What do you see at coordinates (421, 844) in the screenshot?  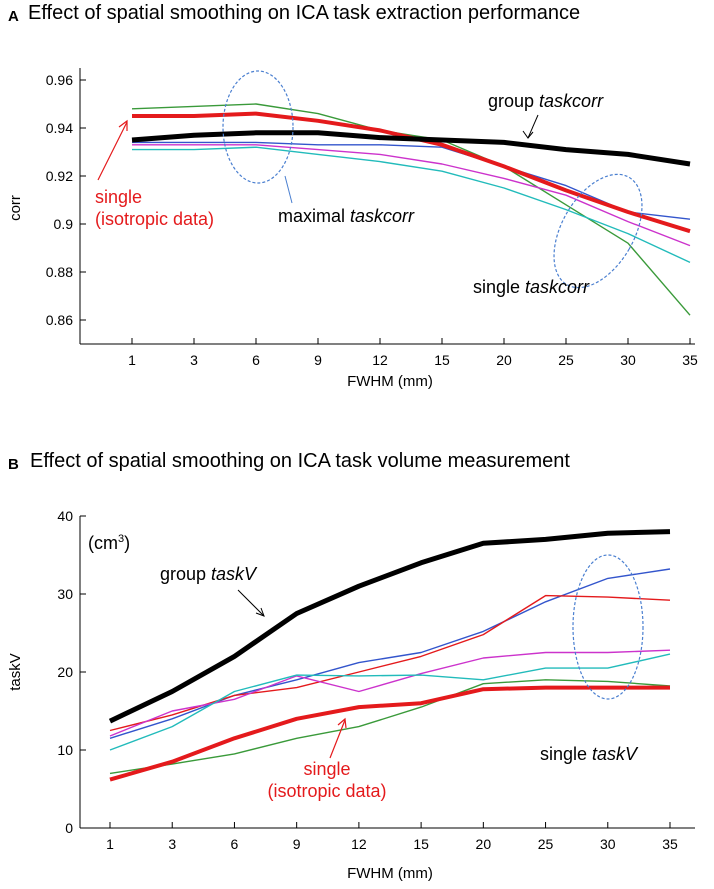 I see `panel-b-xtick-label: 15` at bounding box center [421, 844].